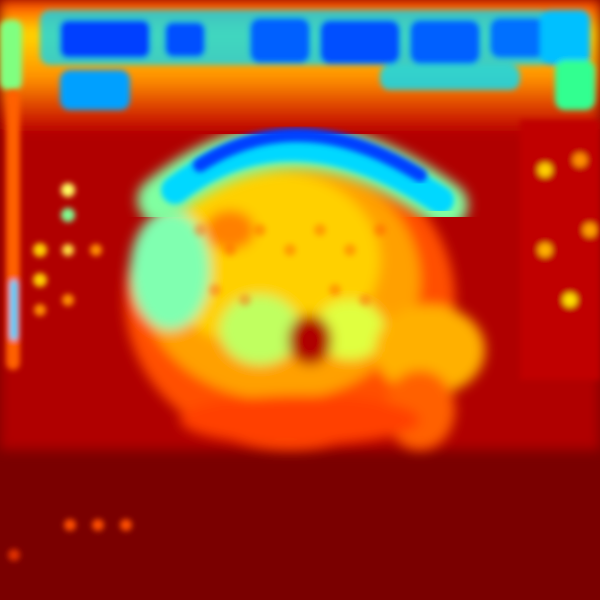 This screenshot has width=600, height=600. What do you see at coordinates (290, 265) in the screenshot?
I see `checker-texture` at bounding box center [290, 265].